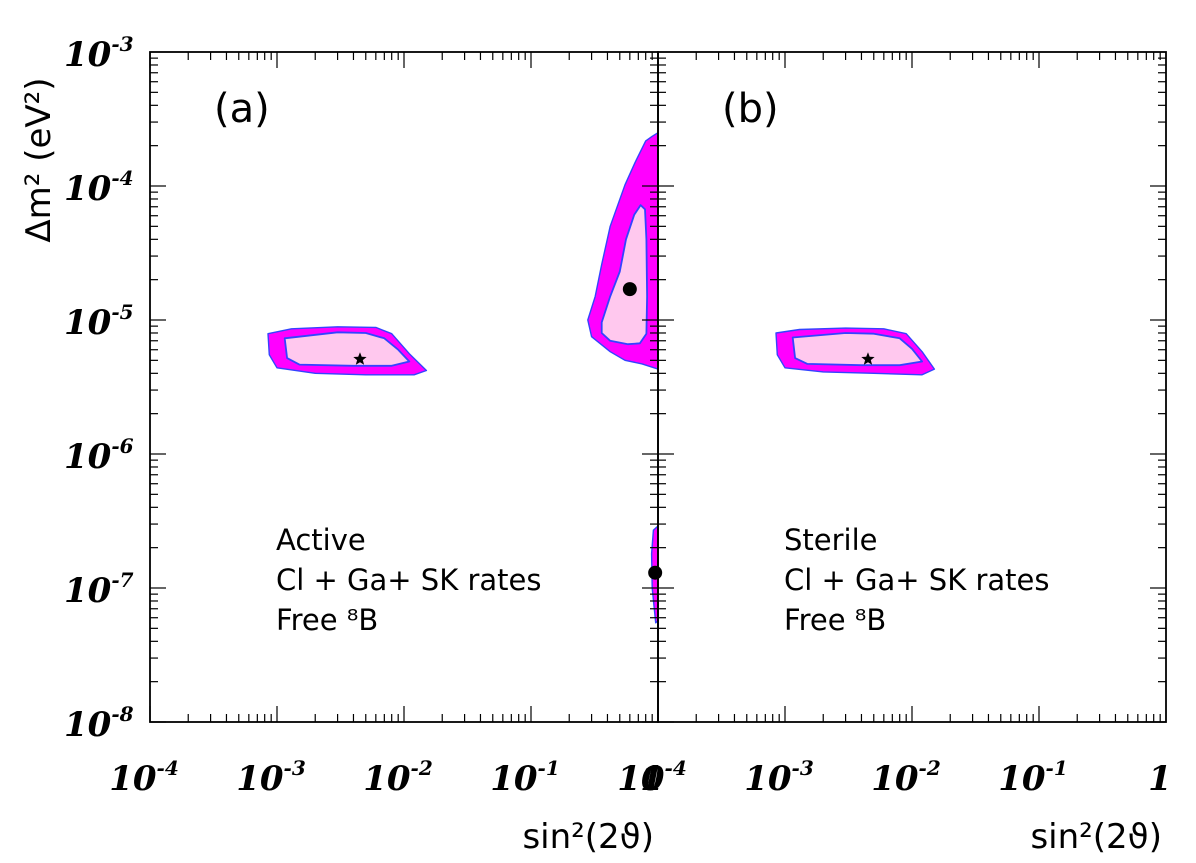 Image resolution: width=1196 pixels, height=863 pixels. Describe the element at coordinates (347, 349) in the screenshot. I see `panel-a-region-sma-inner` at that location.